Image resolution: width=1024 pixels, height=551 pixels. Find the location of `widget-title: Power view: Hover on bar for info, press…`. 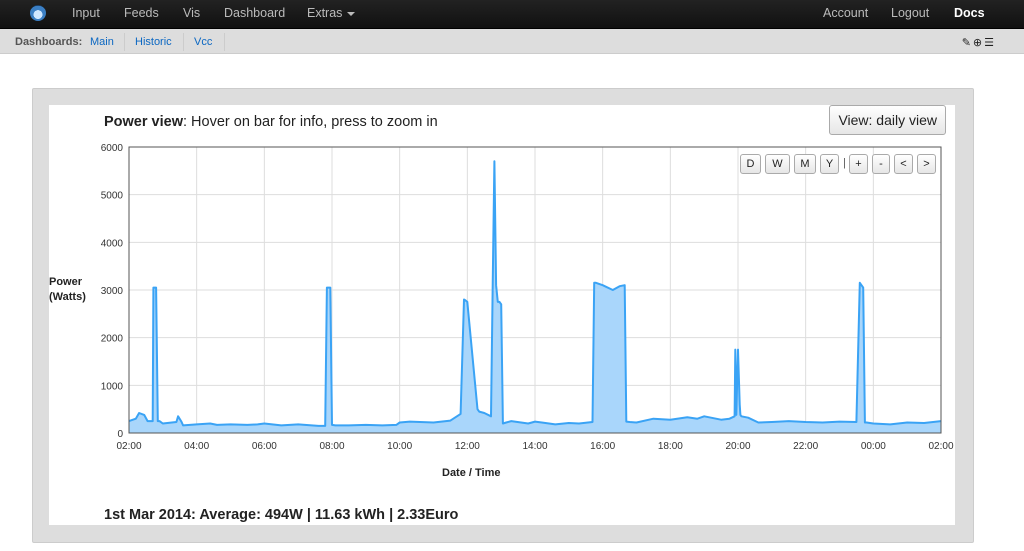

widget-title: Power view: Hover on bar for info, press… is located at coordinates (271, 122).